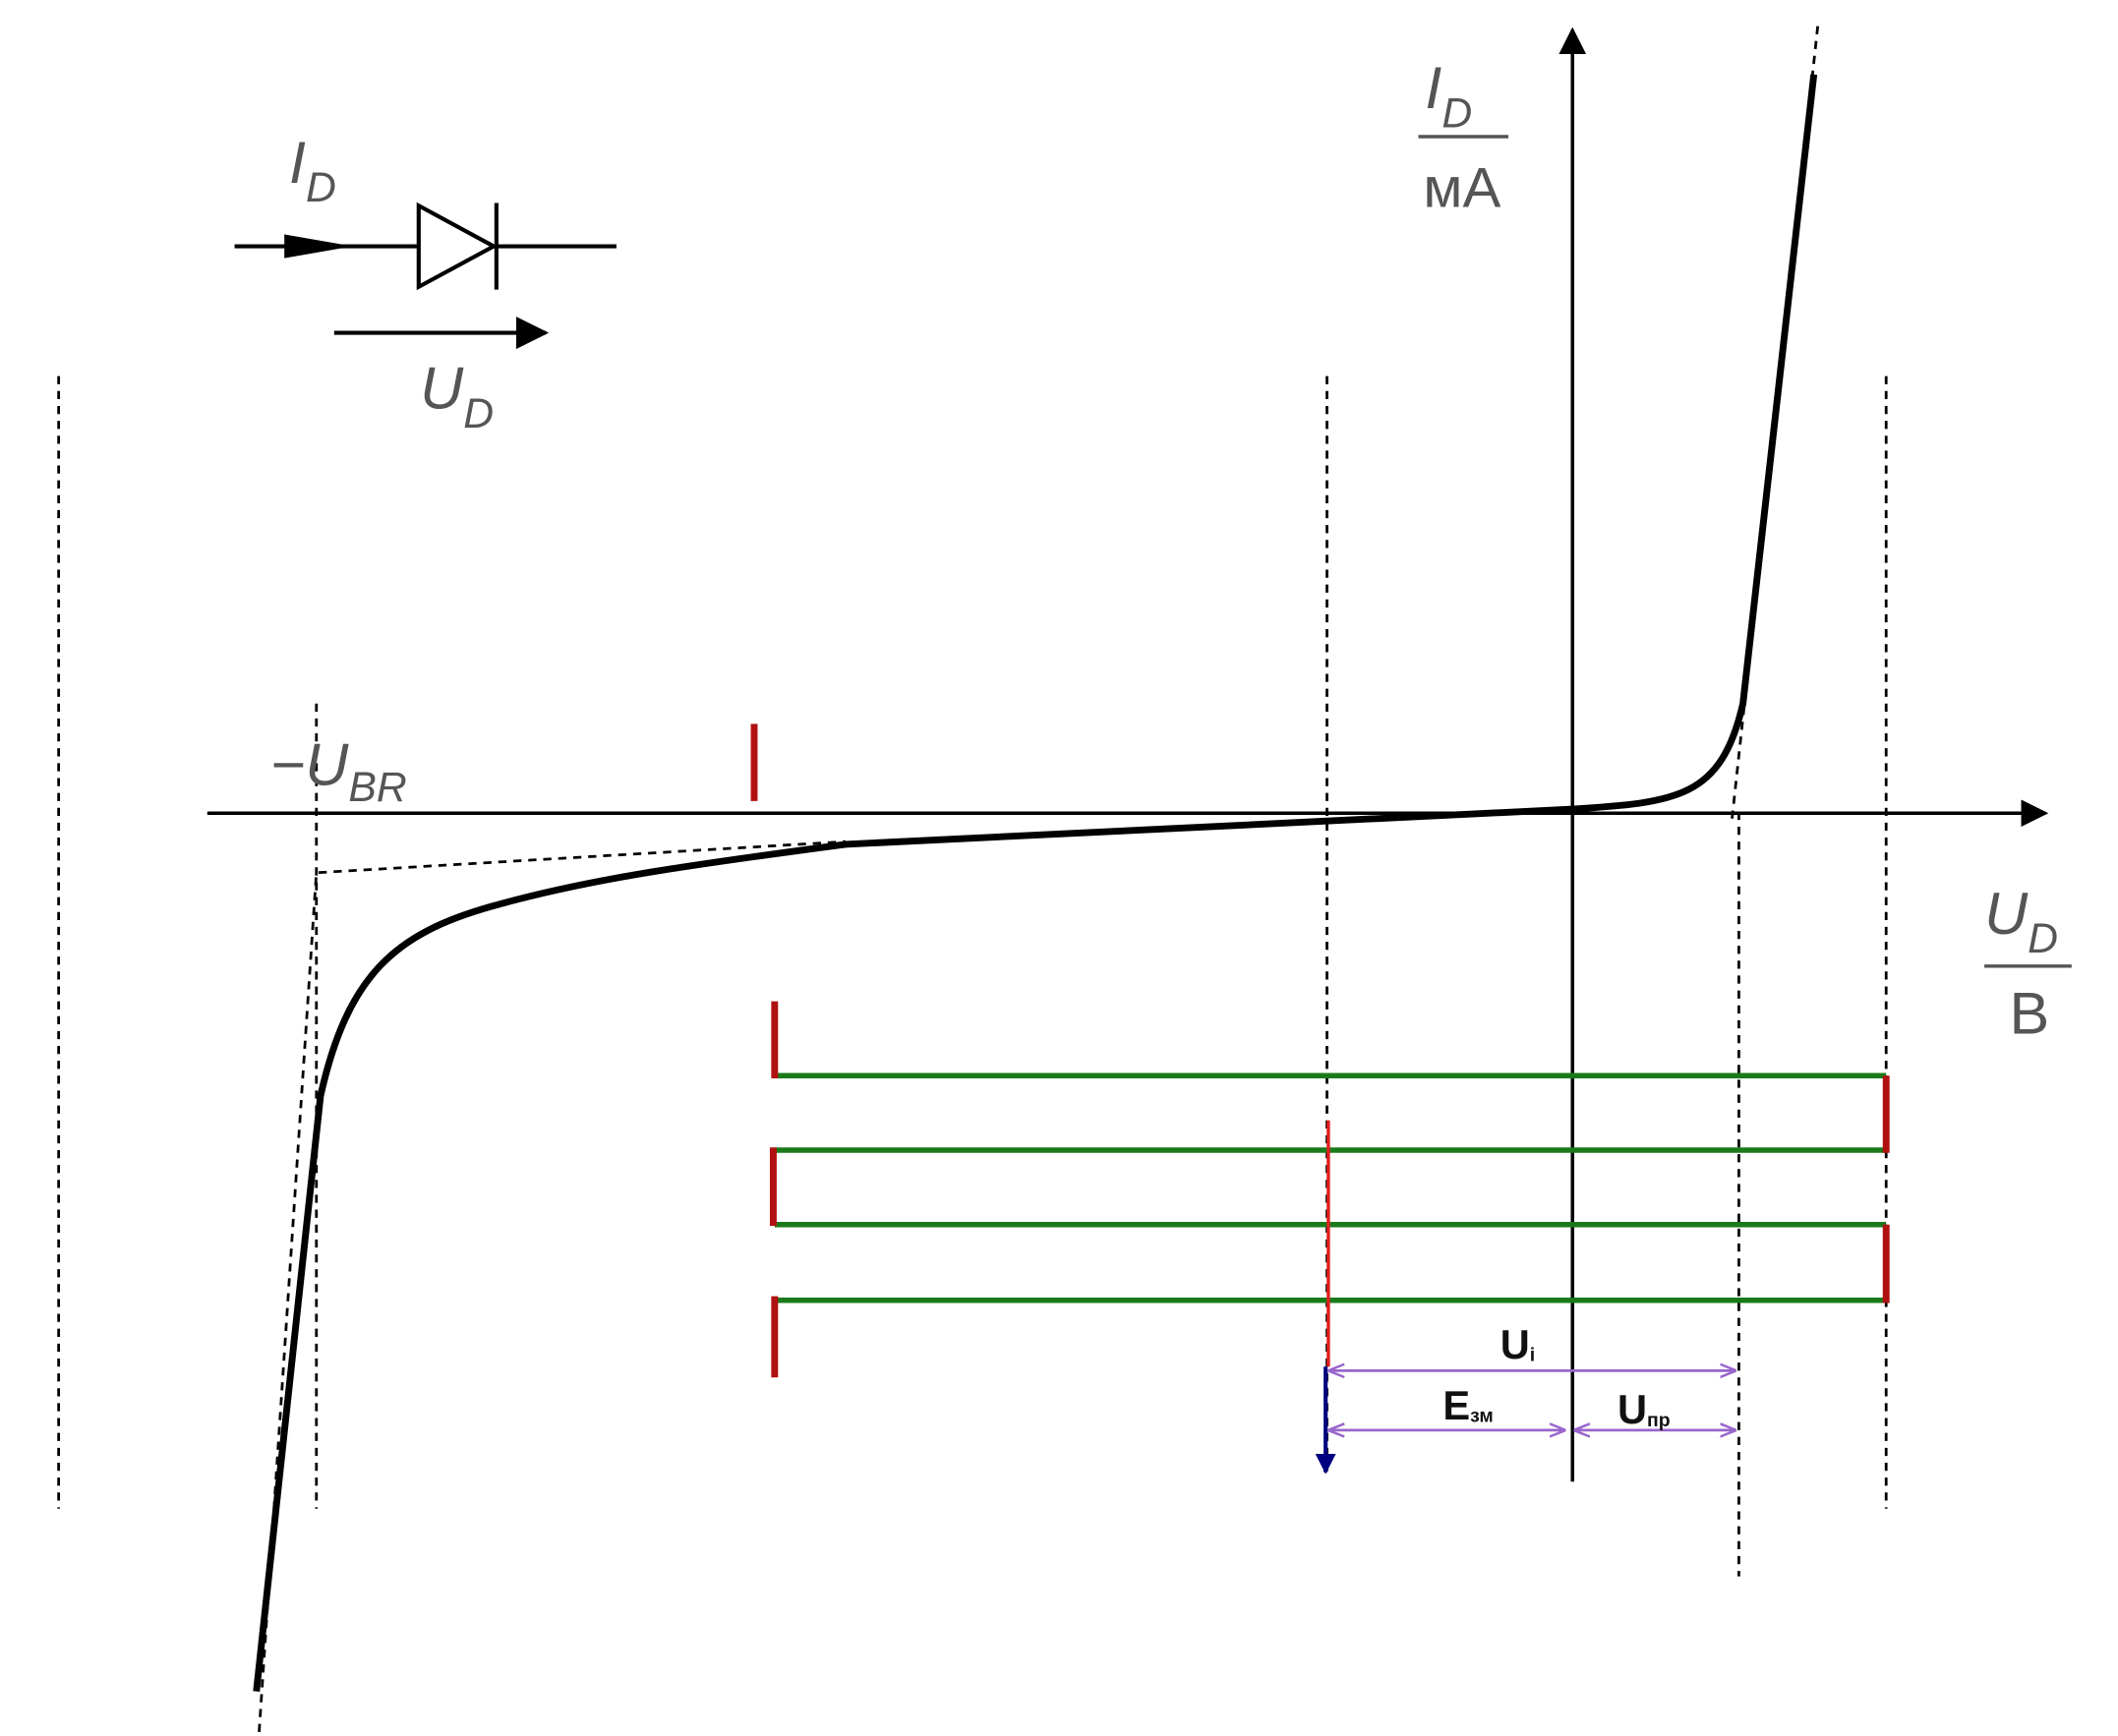 The width and height of the screenshot is (2118, 1736). Describe the element at coordinates (425, 276) in the screenshot. I see `diode-symbol` at that location.